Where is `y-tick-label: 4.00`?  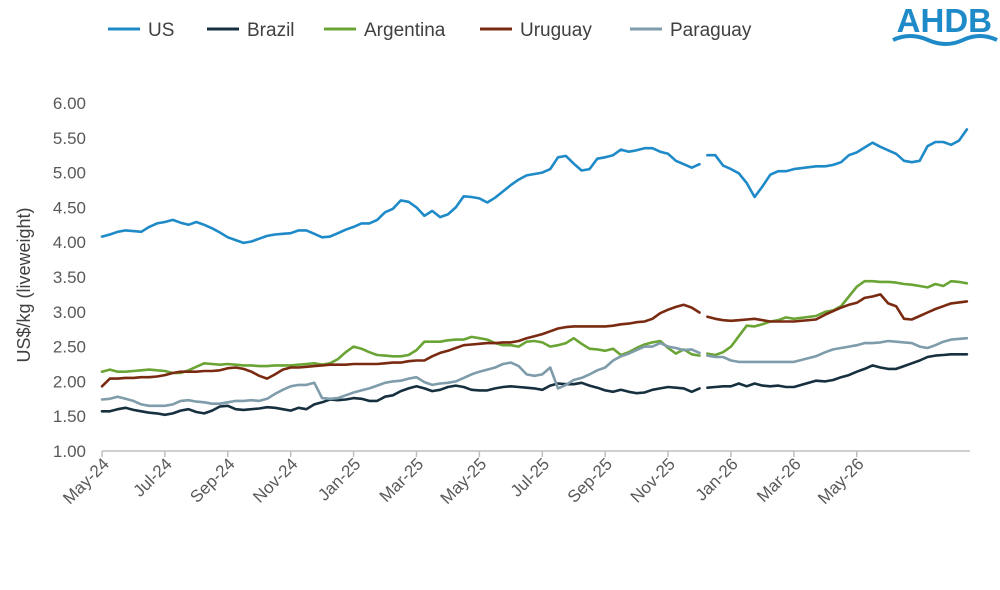
y-tick-label: 4.00 is located at coordinates (69, 242).